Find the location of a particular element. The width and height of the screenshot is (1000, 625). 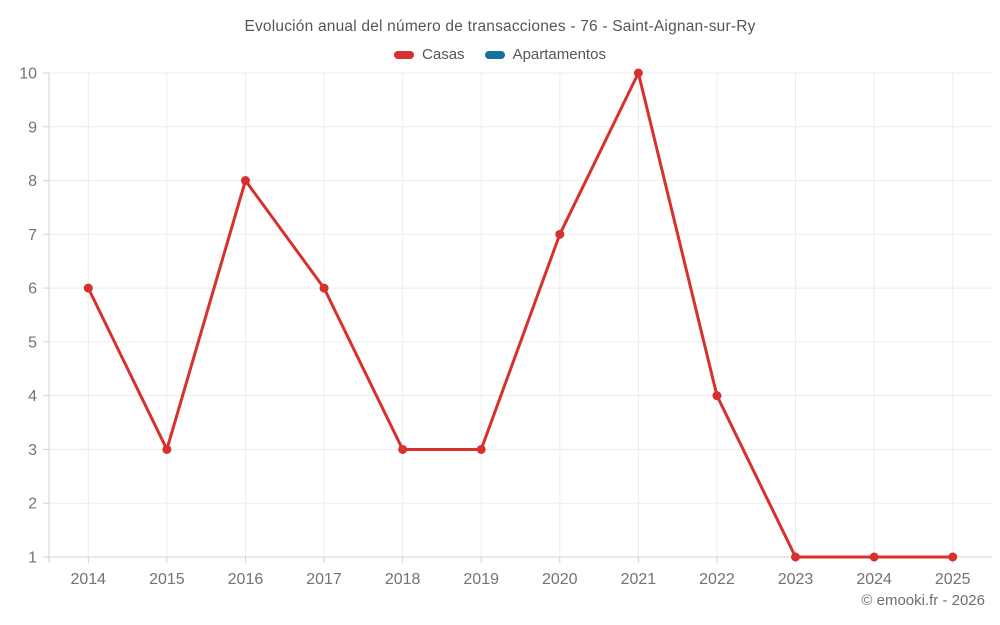

data-point-casas-2024 is located at coordinates (874, 557).